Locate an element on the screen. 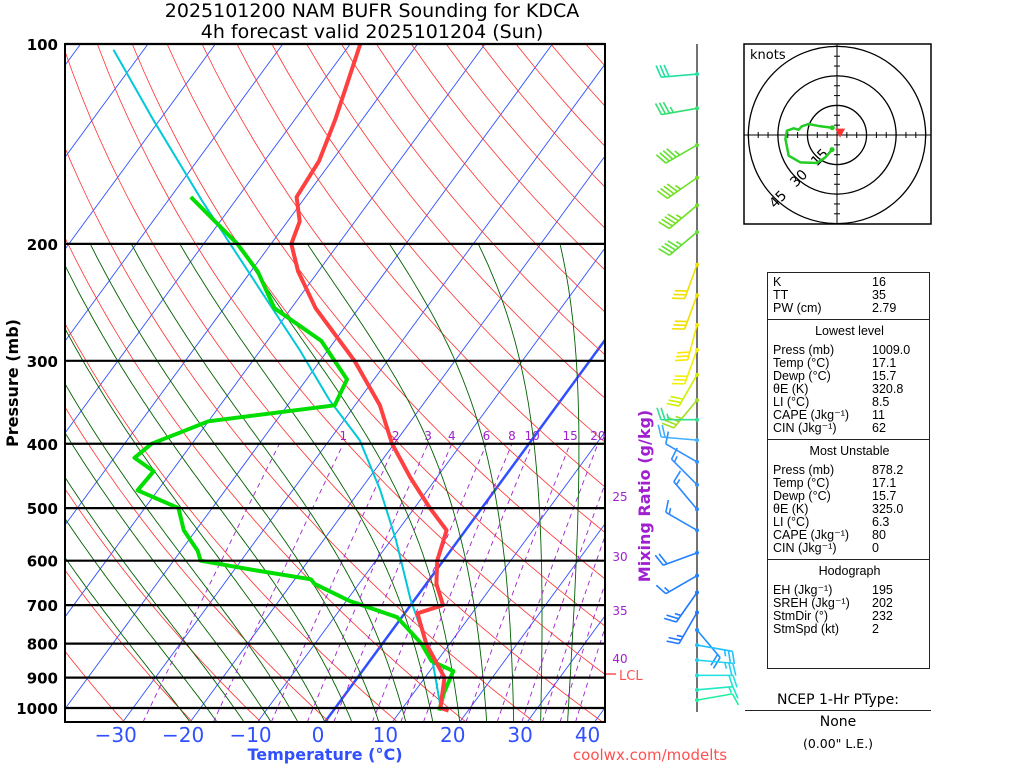  stat-section-title: Most Unstable is located at coordinates (849, 451).